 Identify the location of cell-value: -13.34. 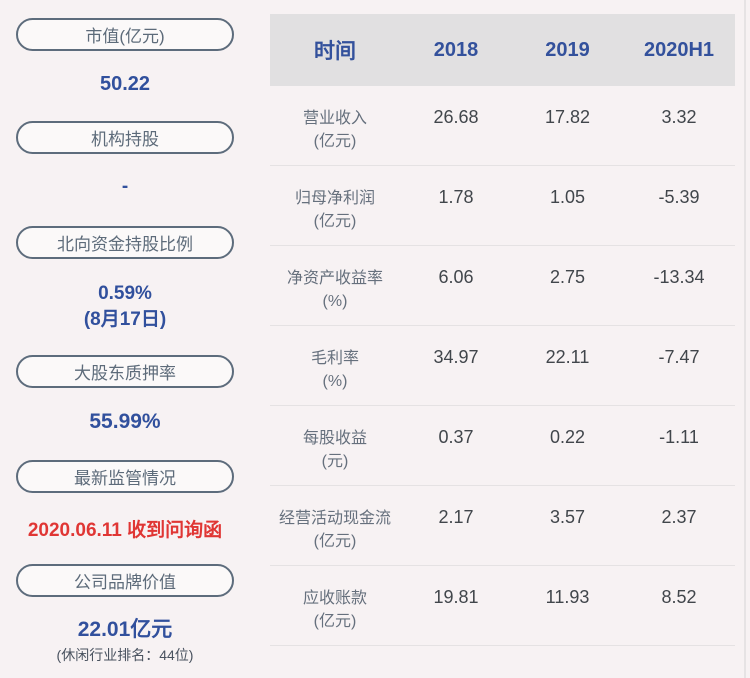
(679, 277).